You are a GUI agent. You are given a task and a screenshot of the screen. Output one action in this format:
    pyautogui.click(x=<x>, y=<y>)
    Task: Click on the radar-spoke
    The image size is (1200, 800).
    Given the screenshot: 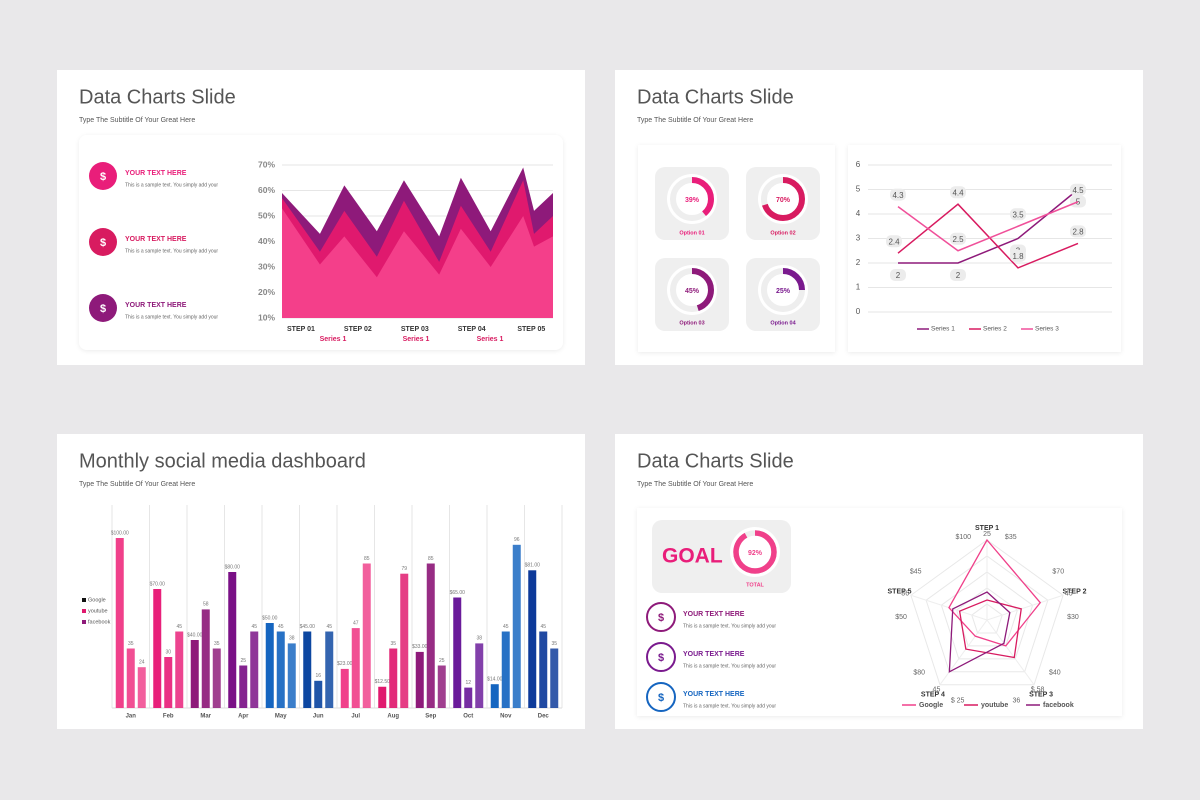 What is the action you would take?
    pyautogui.click(x=1025, y=607)
    